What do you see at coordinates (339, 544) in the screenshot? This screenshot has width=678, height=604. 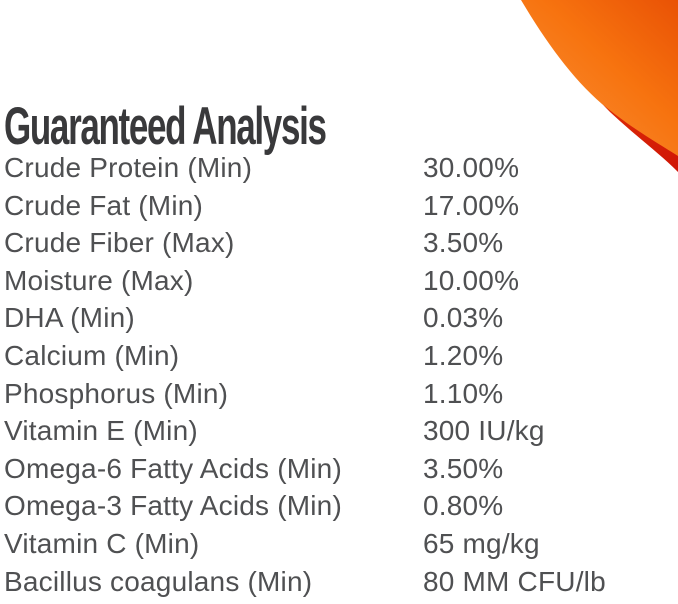 I see `analysis-row: Vitamin C (Min) 65 mg/kg` at bounding box center [339, 544].